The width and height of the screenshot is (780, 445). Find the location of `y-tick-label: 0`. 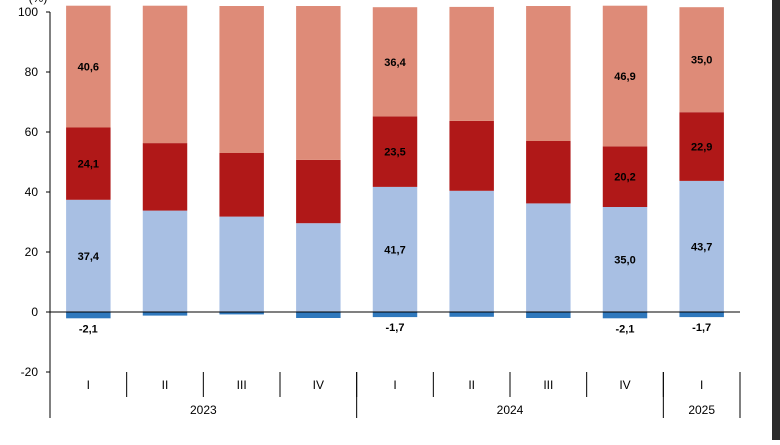

y-tick-label: 0 is located at coordinates (34, 312).